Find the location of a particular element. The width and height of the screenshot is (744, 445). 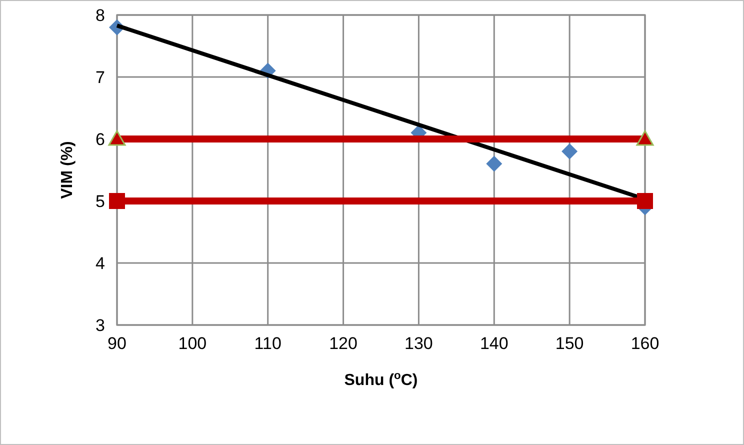

y-tick-label: 3 is located at coordinates (100, 325).